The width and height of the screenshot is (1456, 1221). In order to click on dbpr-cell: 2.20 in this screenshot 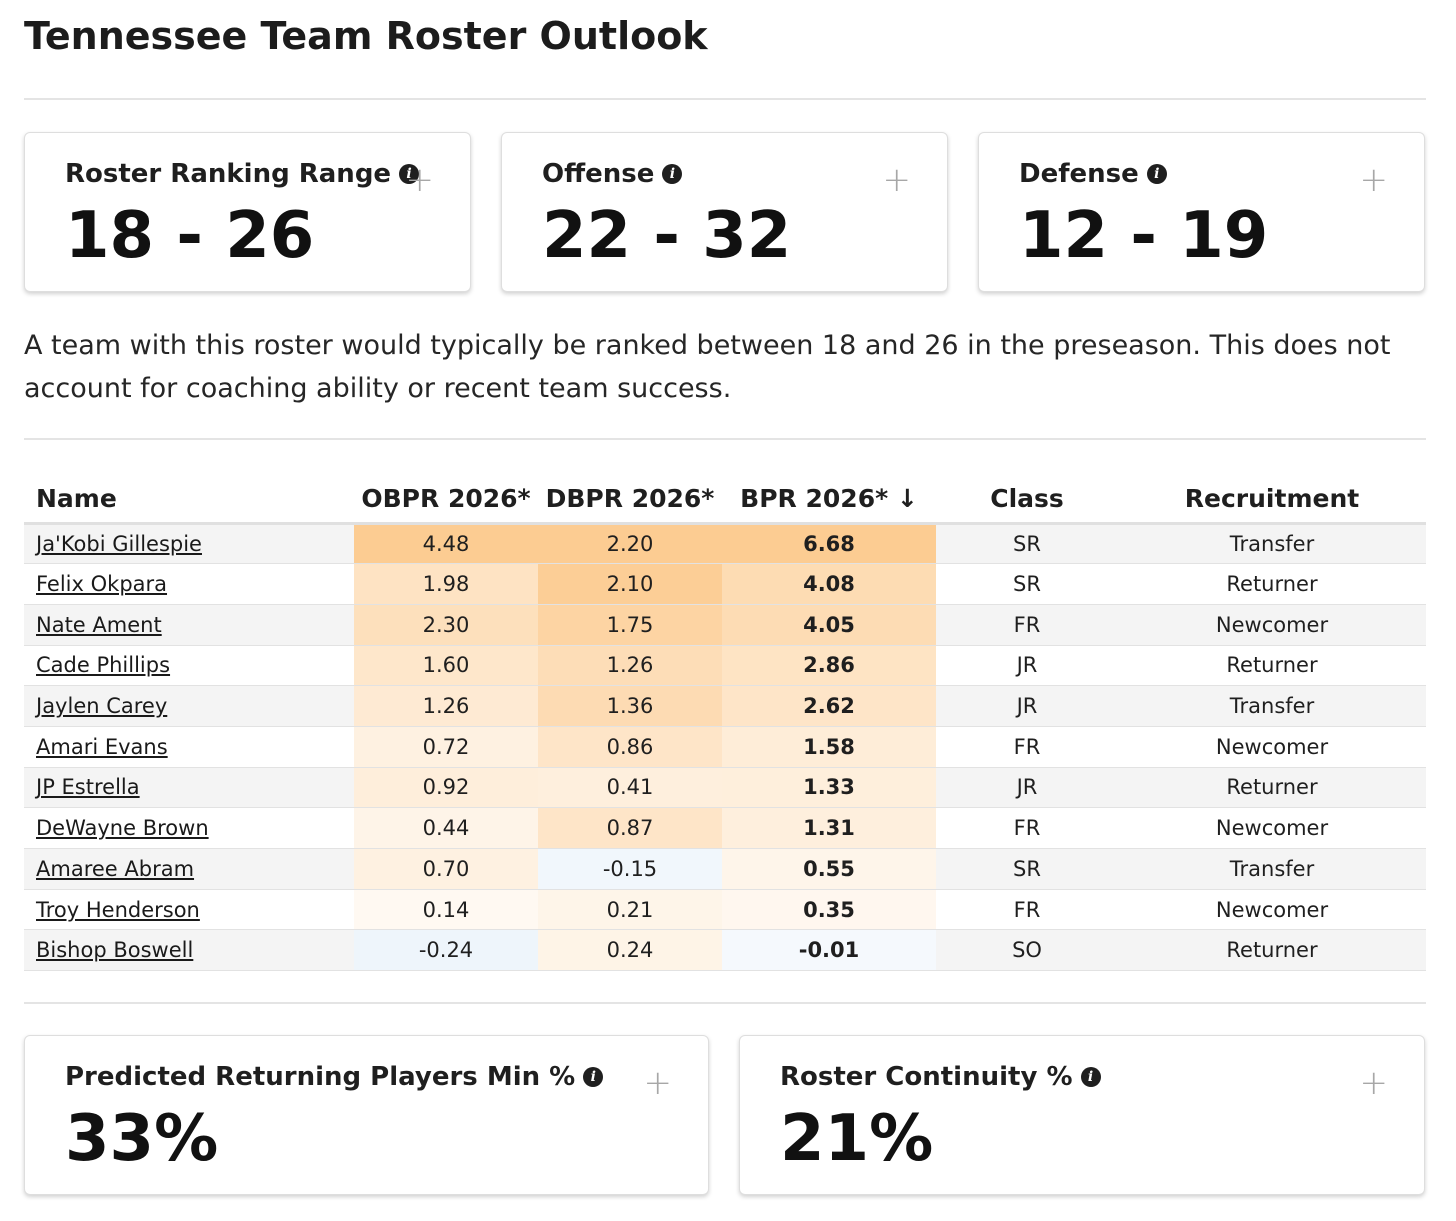, I will do `click(630, 544)`.